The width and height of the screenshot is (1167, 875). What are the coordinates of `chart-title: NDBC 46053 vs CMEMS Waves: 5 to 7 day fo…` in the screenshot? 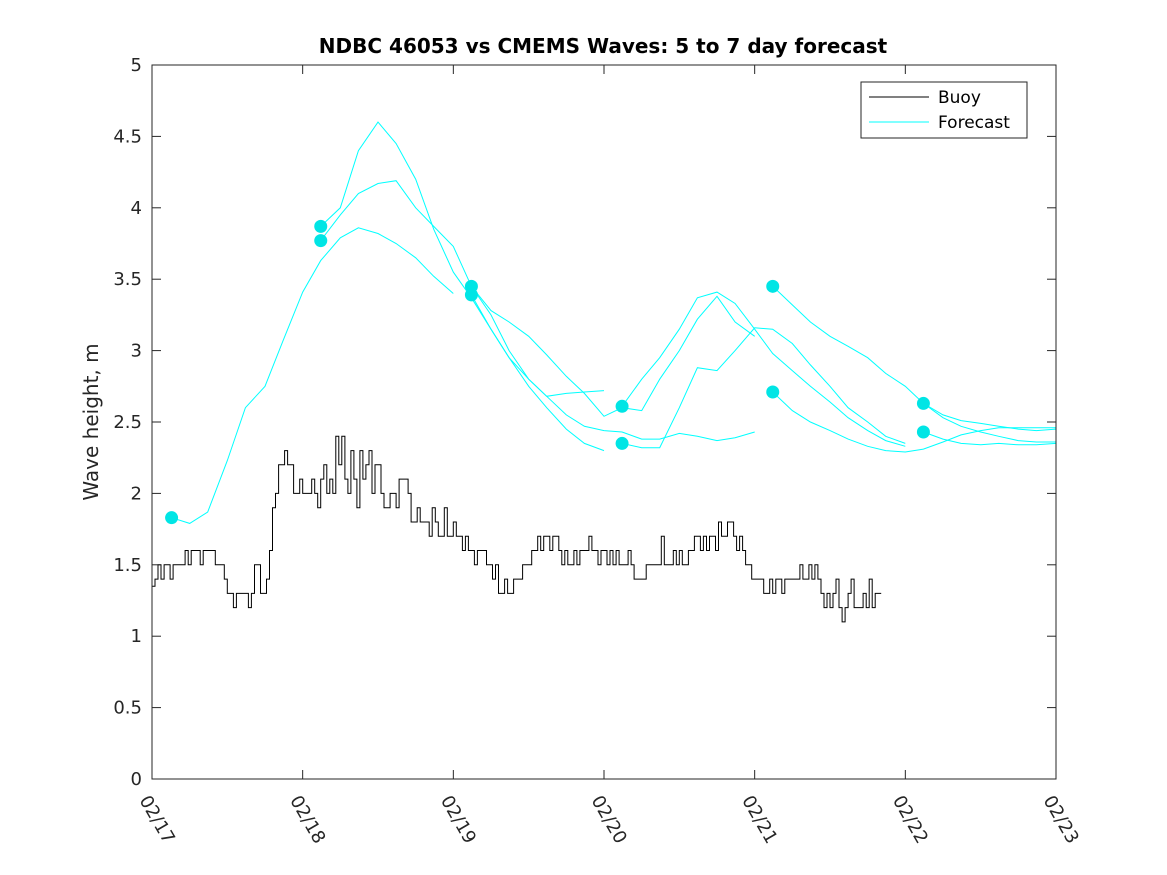 It's located at (603, 46).